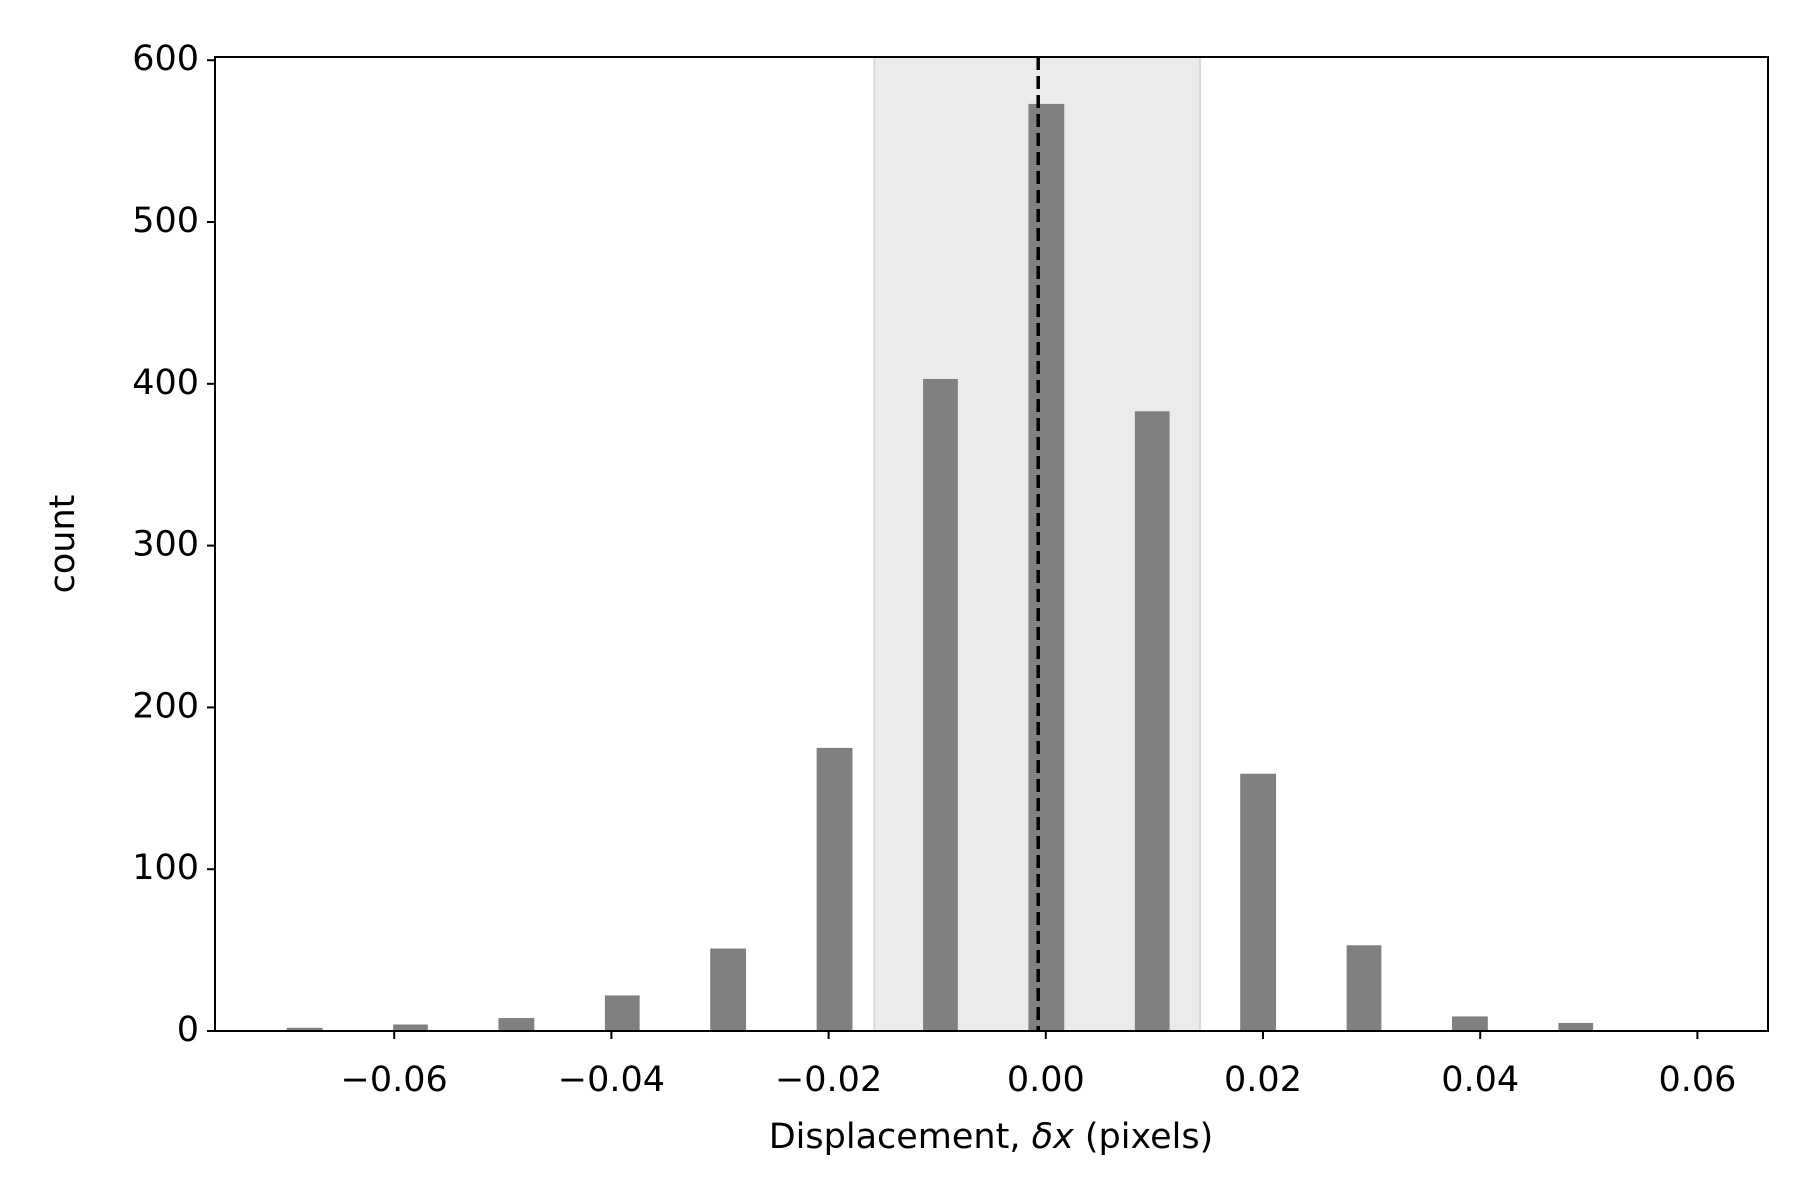  I want to click on y-axis-label: count, so click(63, 544).